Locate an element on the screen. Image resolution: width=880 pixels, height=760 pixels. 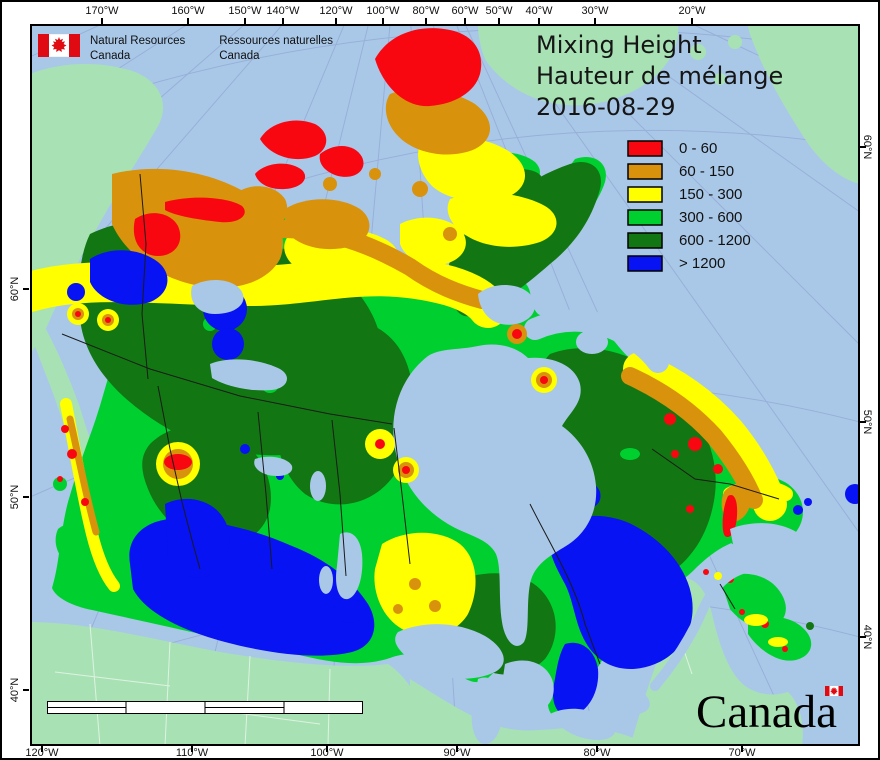
legend-item: 300 - 600 is located at coordinates (689, 217).